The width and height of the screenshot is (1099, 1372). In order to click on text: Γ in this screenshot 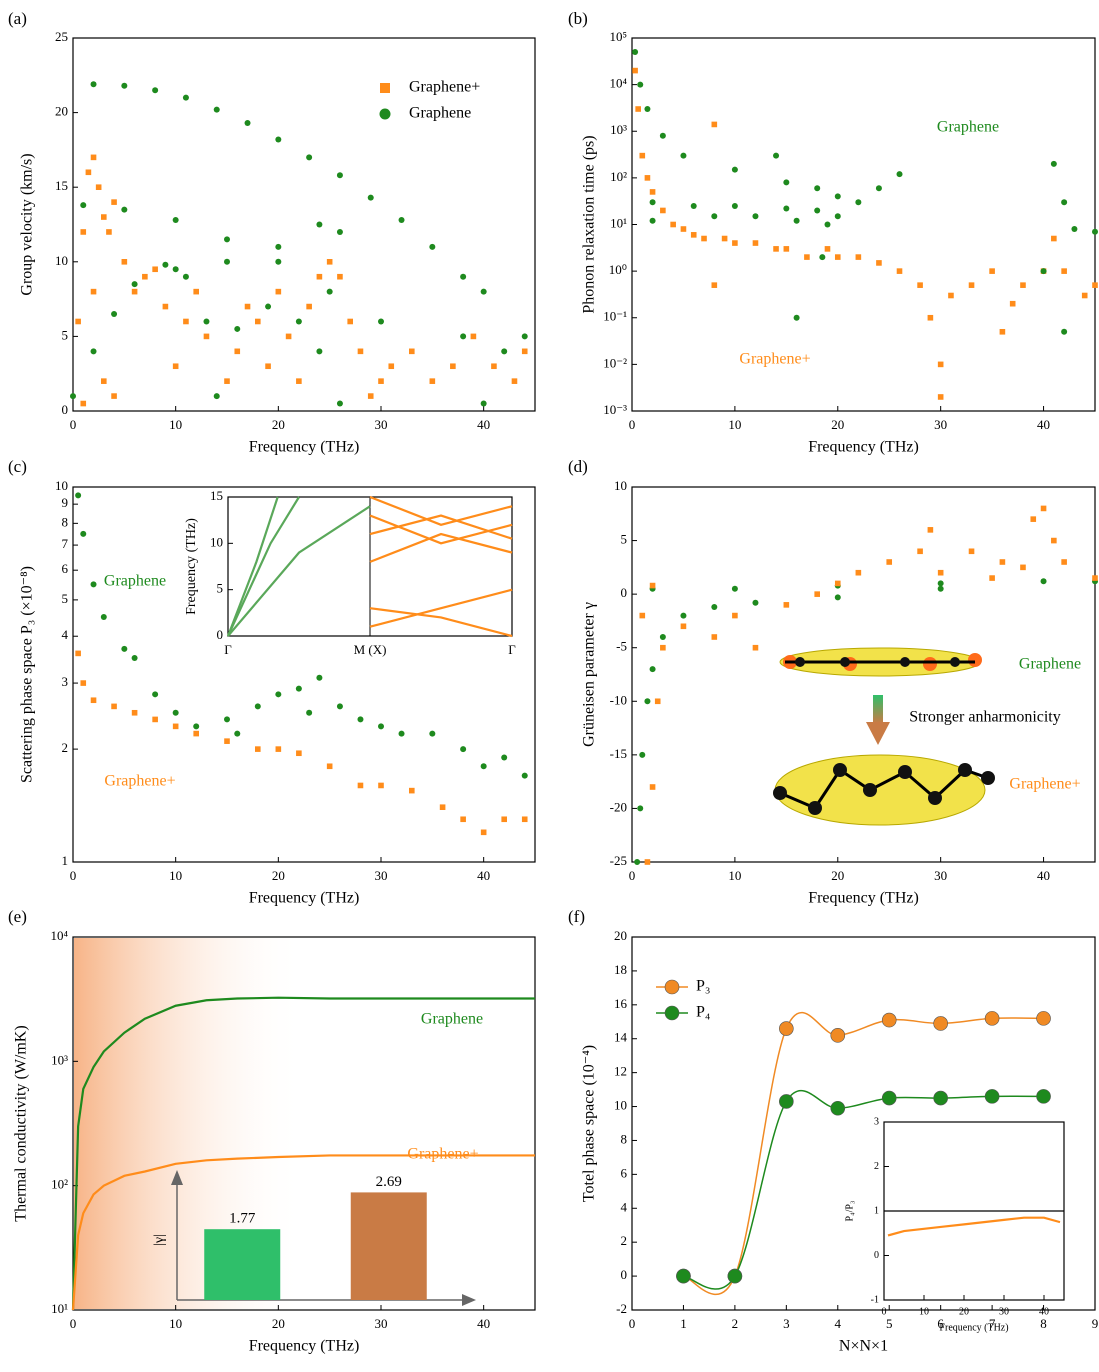, I will do `click(512, 649)`.